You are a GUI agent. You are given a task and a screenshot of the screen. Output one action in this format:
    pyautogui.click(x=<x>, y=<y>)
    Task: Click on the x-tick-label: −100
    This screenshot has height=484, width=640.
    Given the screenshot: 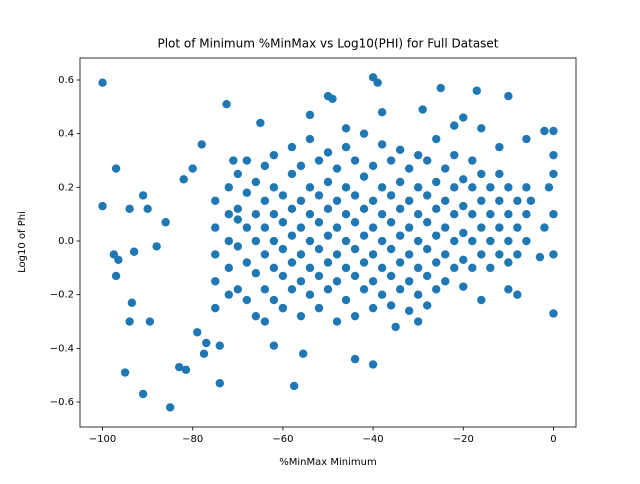 What is the action you would take?
    pyautogui.click(x=102, y=439)
    